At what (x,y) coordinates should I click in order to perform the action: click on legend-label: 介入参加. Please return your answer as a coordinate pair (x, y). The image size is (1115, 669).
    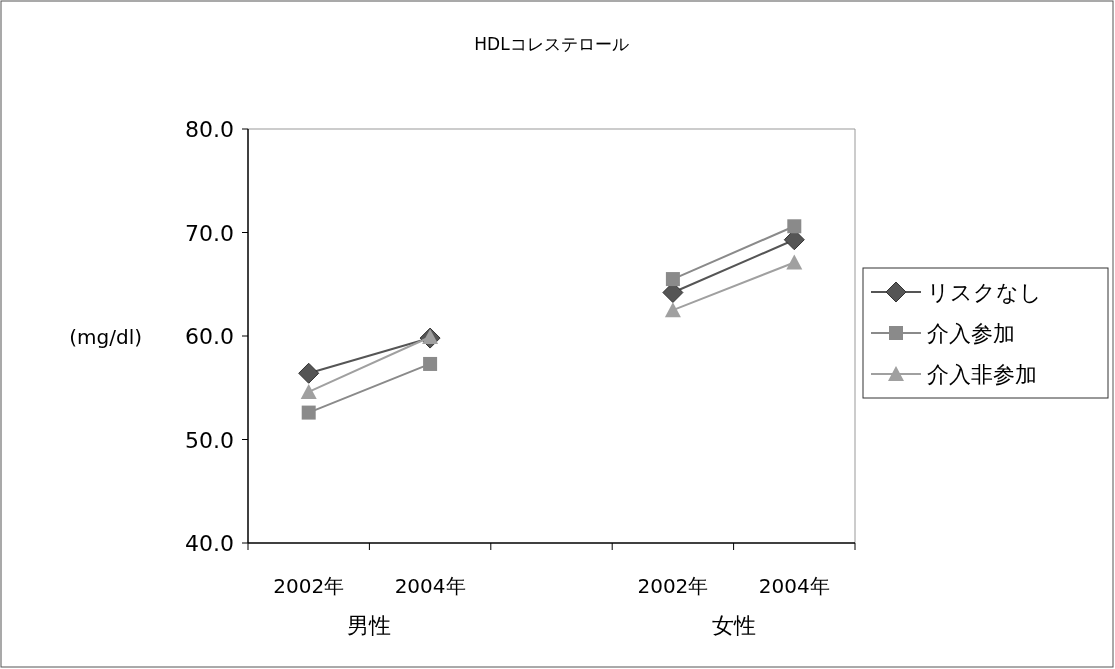
    Looking at the image, I should click on (971, 333).